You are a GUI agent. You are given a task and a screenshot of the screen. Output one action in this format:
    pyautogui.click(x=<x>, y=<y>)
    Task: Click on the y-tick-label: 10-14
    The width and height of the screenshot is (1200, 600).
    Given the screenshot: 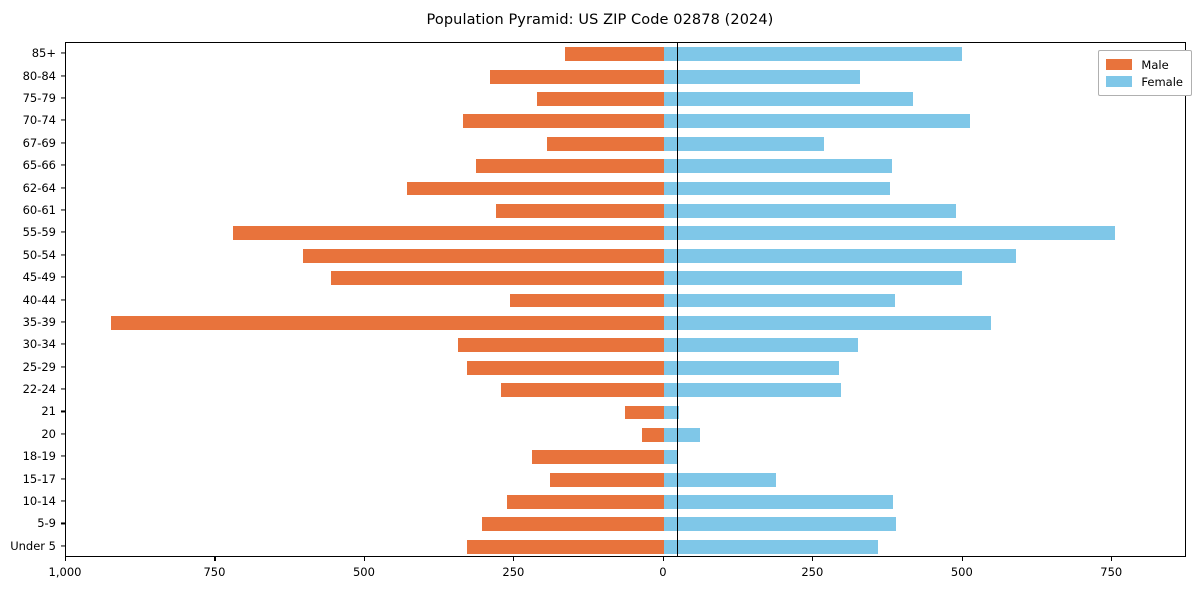 What is the action you would take?
    pyautogui.click(x=39, y=501)
    